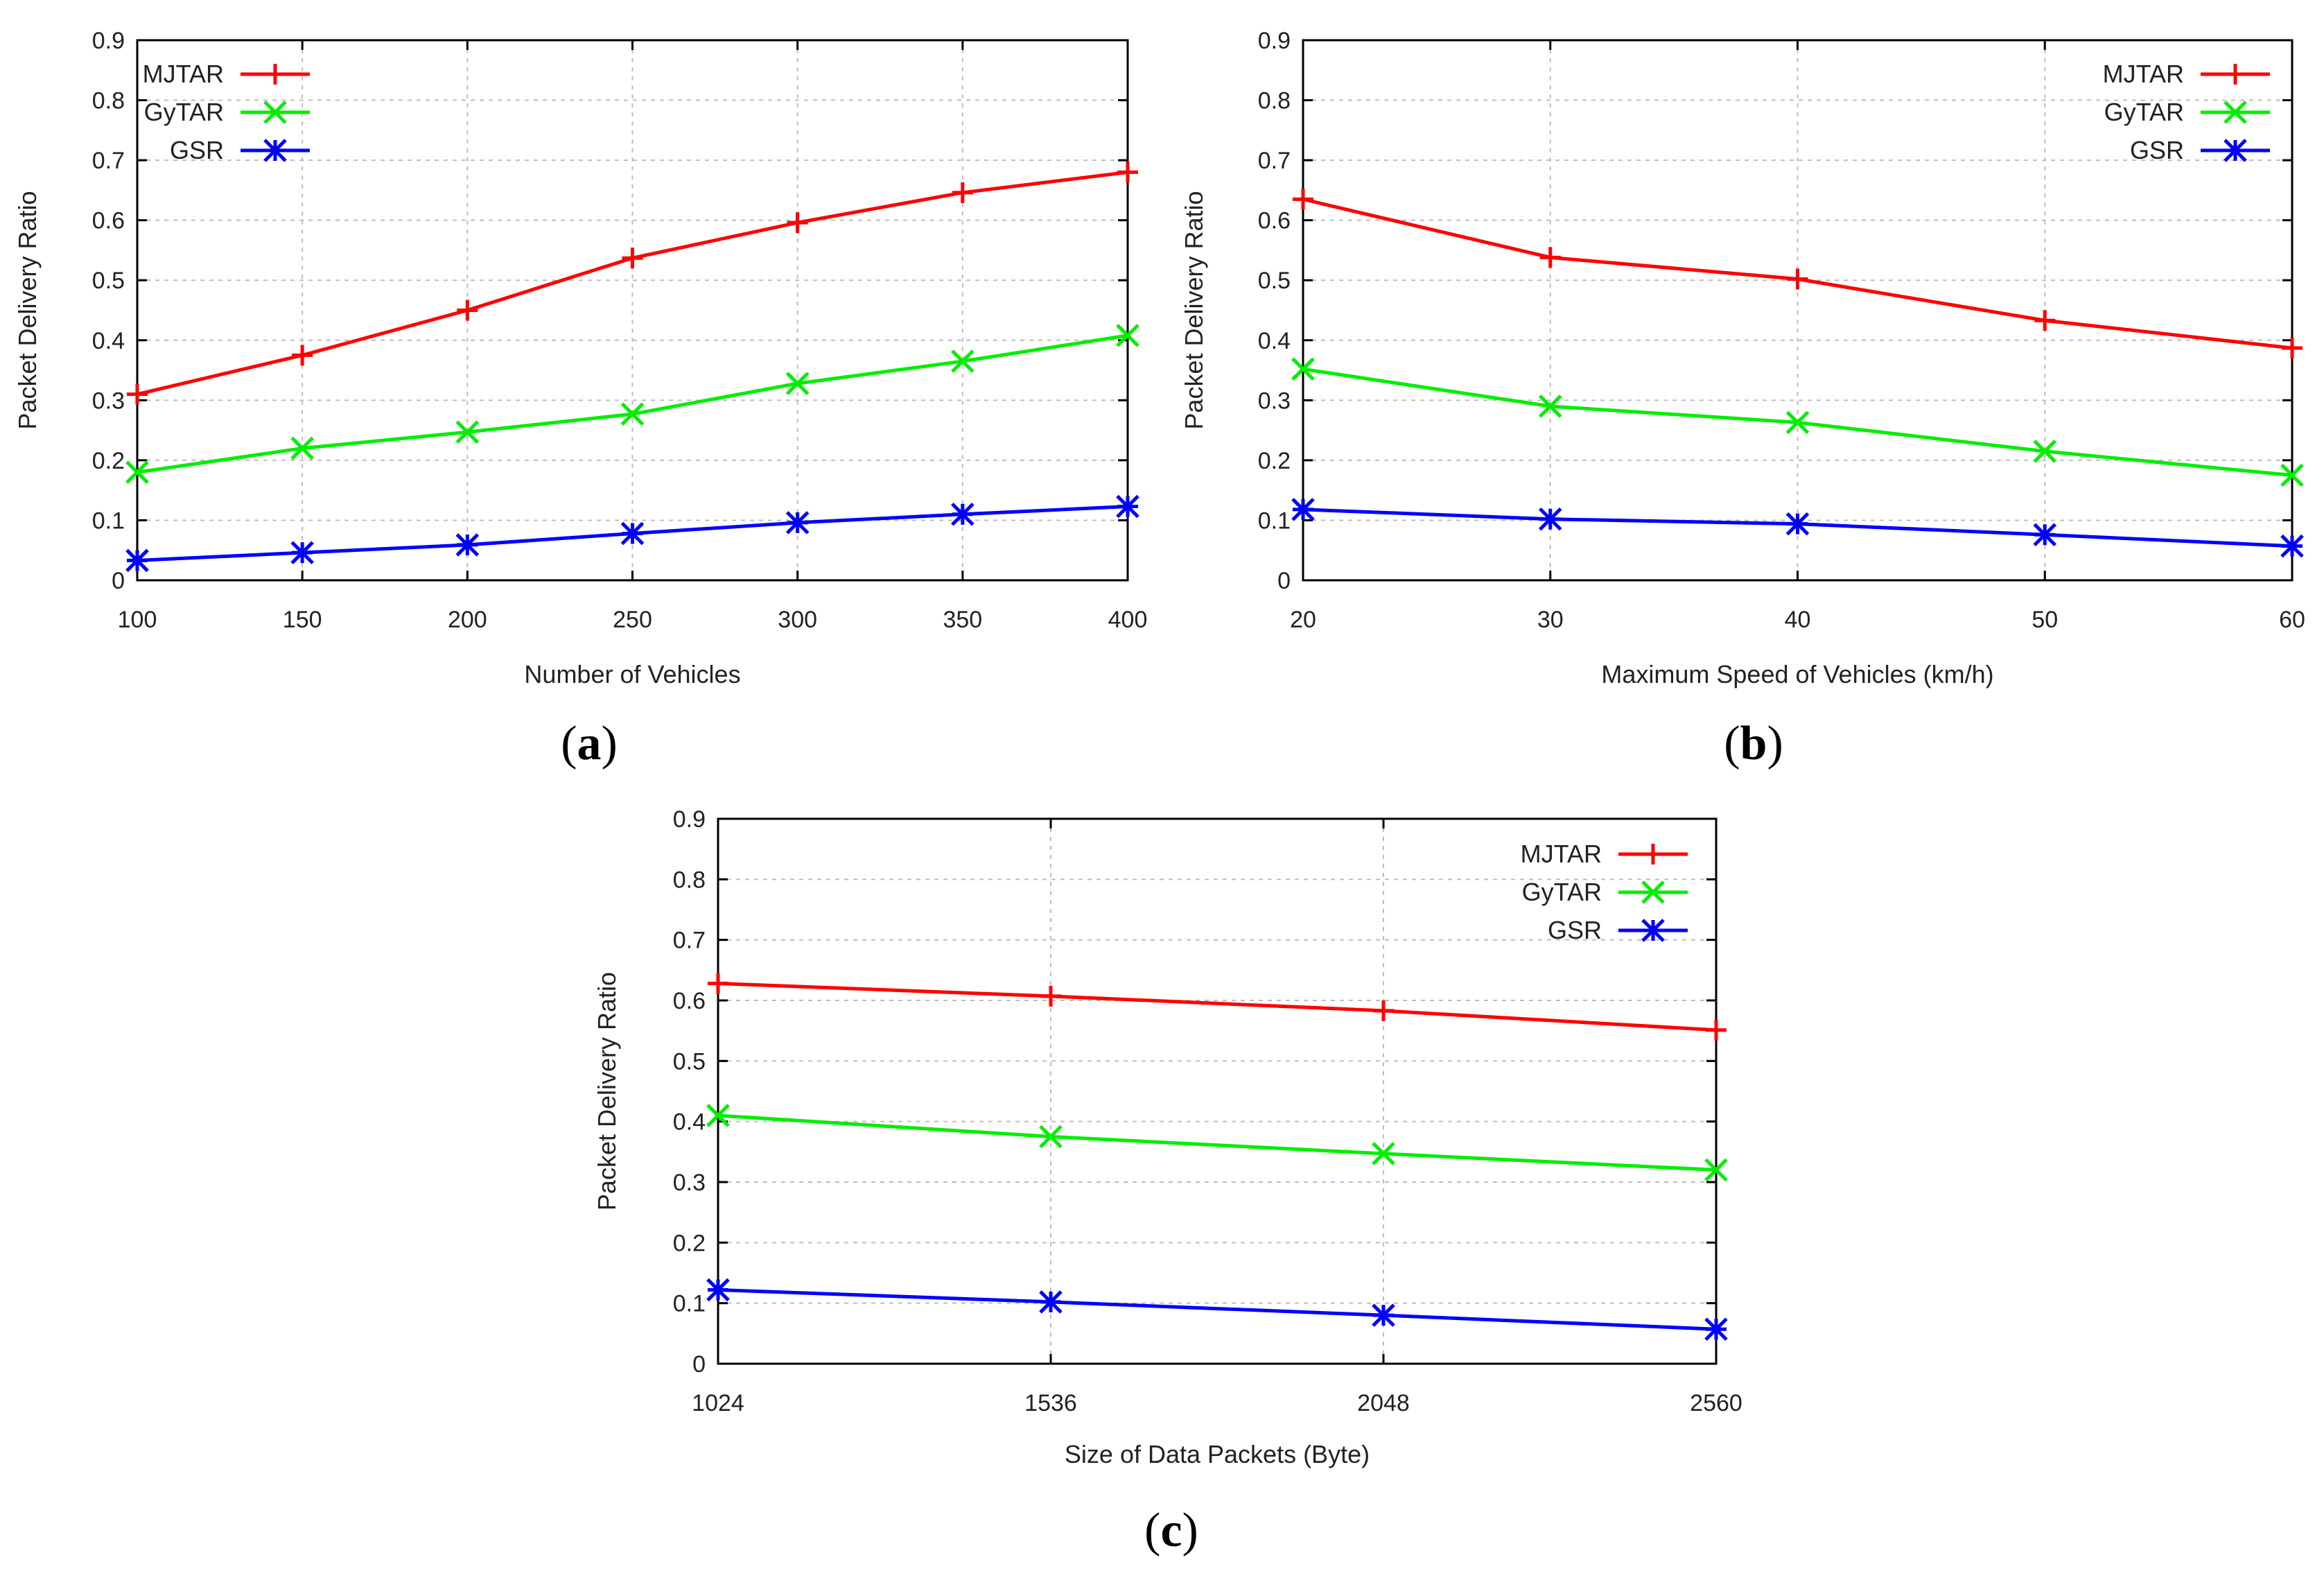  Describe the element at coordinates (1798, 620) in the screenshot. I see `chart-b-x-tick-label: 40` at that location.